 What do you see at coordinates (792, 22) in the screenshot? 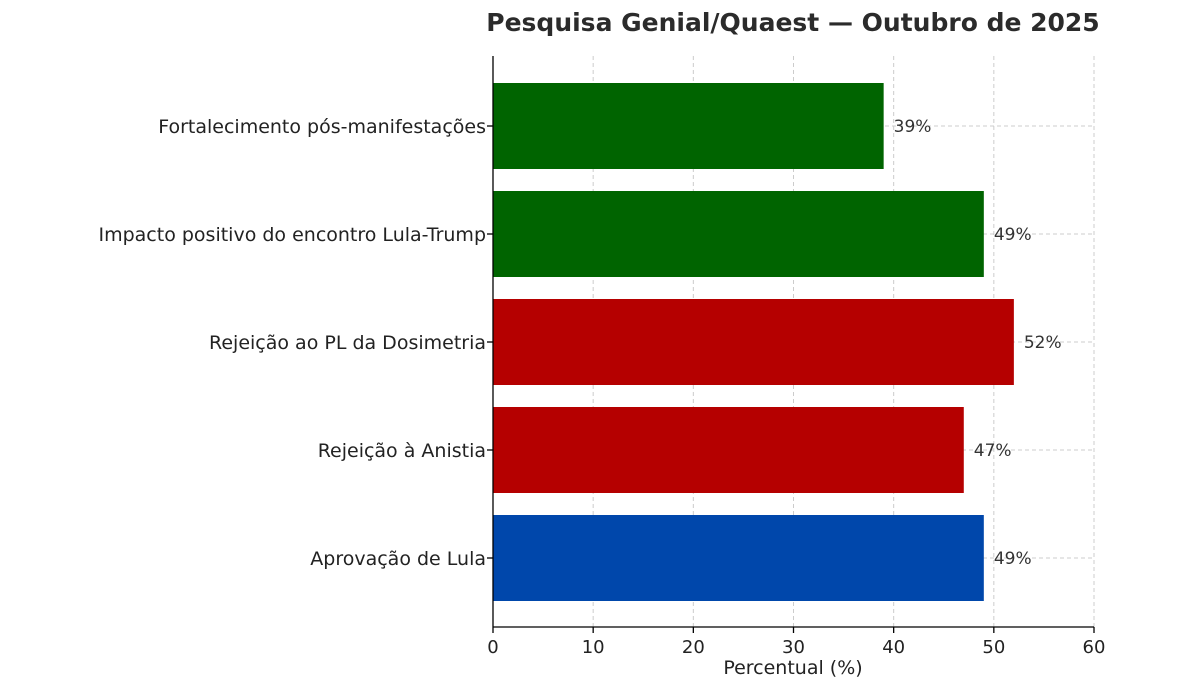
I see `chart-title: Pesquisa Genial/Quaest — Outubro de 2025` at bounding box center [792, 22].